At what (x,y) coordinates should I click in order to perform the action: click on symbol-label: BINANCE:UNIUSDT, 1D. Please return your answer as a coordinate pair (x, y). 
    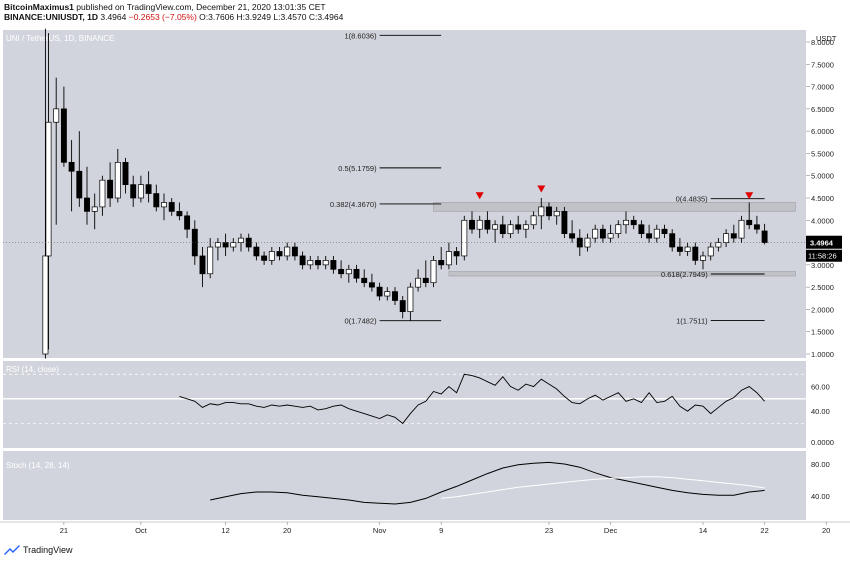
    Looking at the image, I should click on (51, 17).